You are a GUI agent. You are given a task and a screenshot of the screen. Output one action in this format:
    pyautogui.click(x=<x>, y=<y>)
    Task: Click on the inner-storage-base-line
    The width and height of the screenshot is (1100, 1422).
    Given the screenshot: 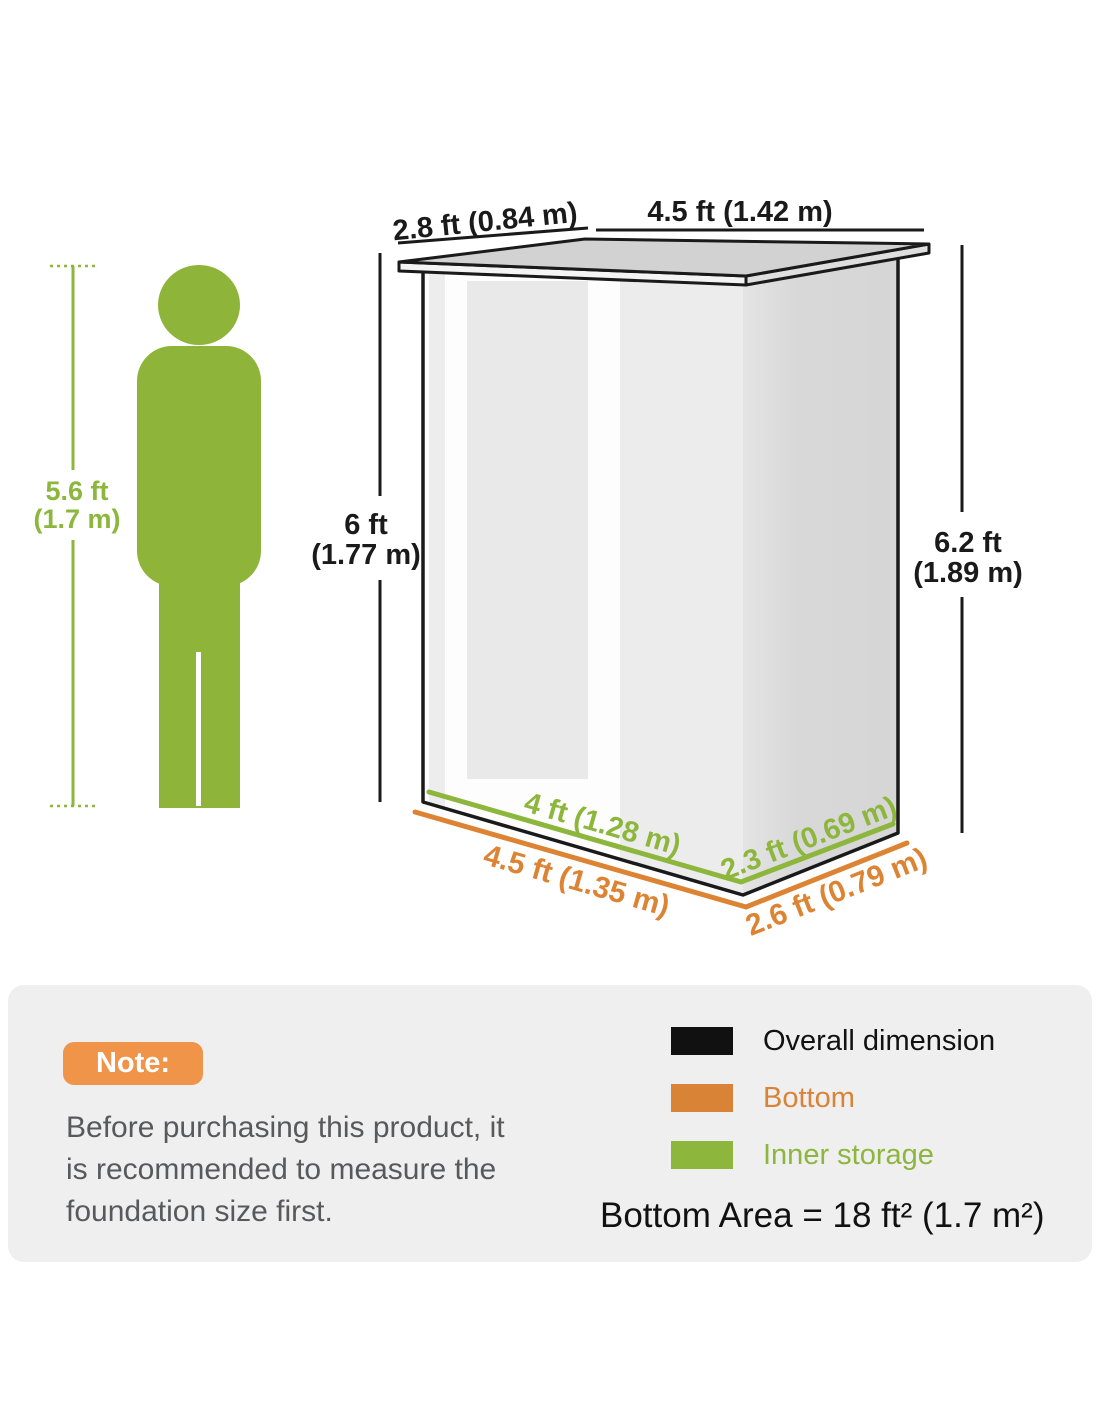 What is the action you would take?
    pyautogui.click(x=661, y=837)
    